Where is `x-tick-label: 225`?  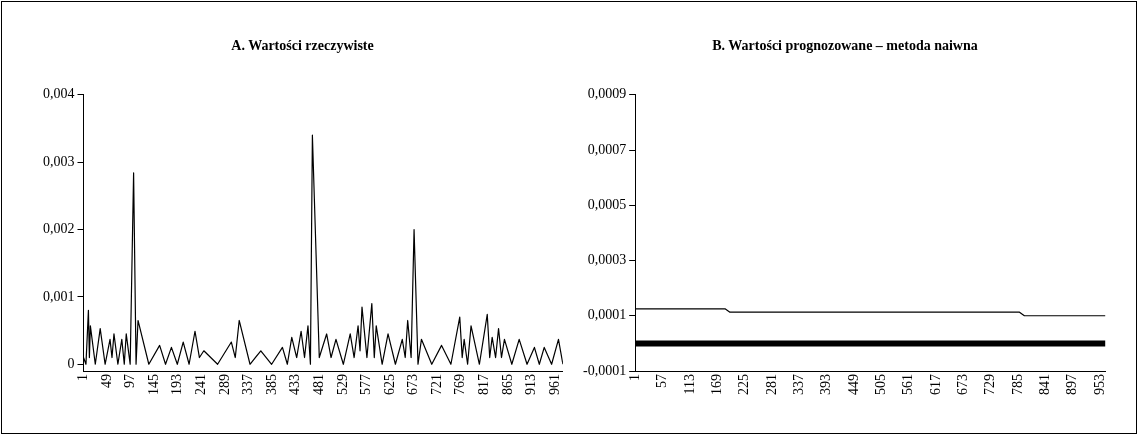
x-tick-label: 225 is located at coordinates (744, 384).